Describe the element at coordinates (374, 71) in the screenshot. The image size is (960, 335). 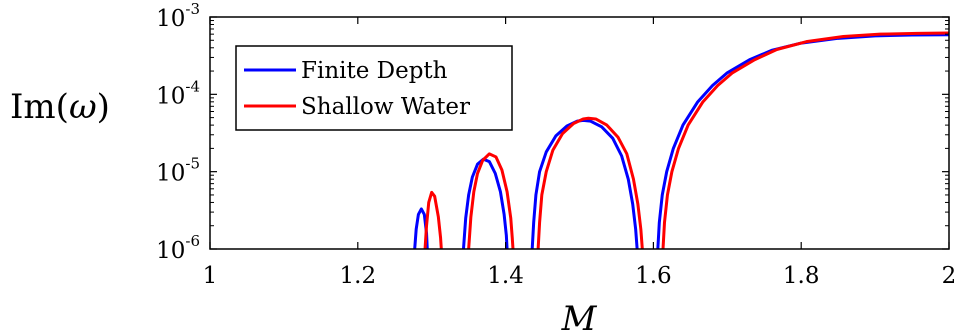
I see `legend-label-finite-depth: Finite Depth` at that location.